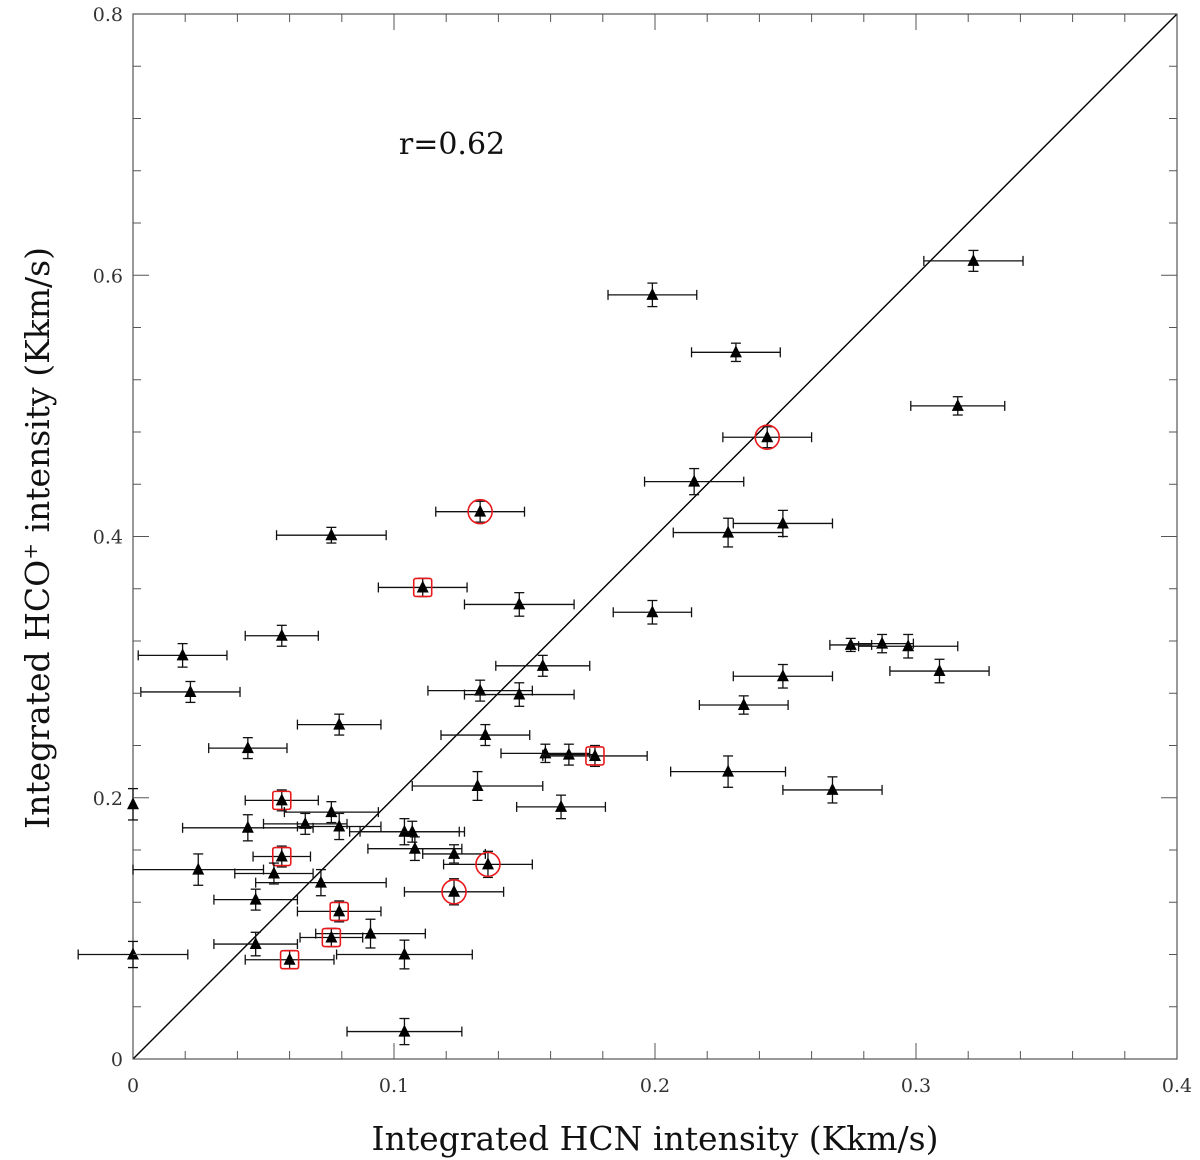  I want to click on x-tick-label: 0, so click(133, 1086).